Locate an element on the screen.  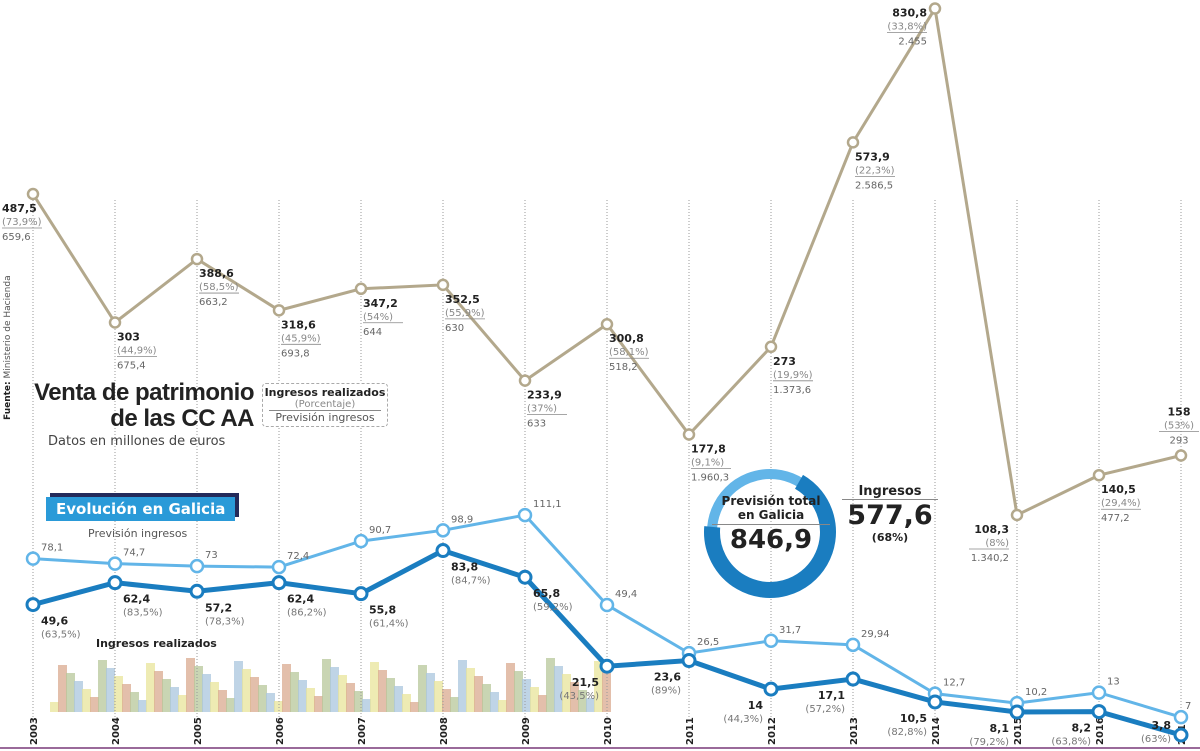
galicia-donut is located at coordinates (770, 532).